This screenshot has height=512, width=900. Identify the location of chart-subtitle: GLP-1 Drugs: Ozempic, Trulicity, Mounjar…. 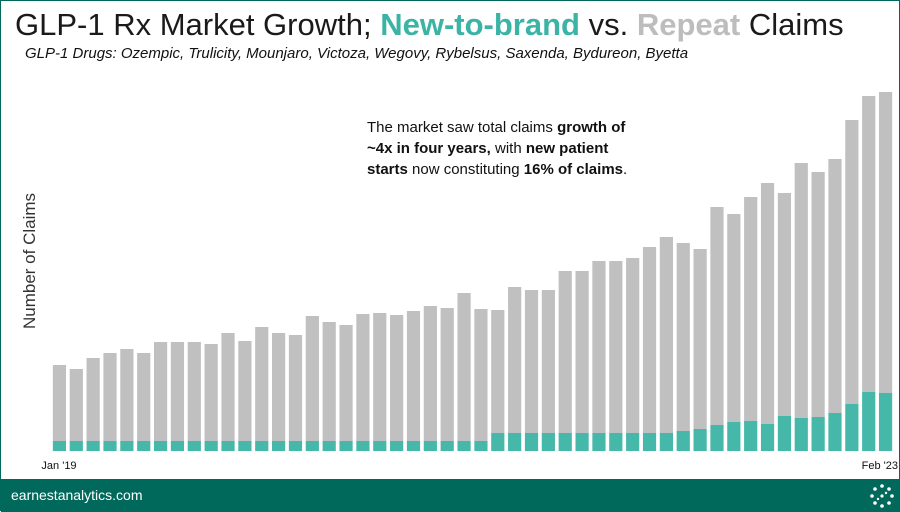
(357, 53).